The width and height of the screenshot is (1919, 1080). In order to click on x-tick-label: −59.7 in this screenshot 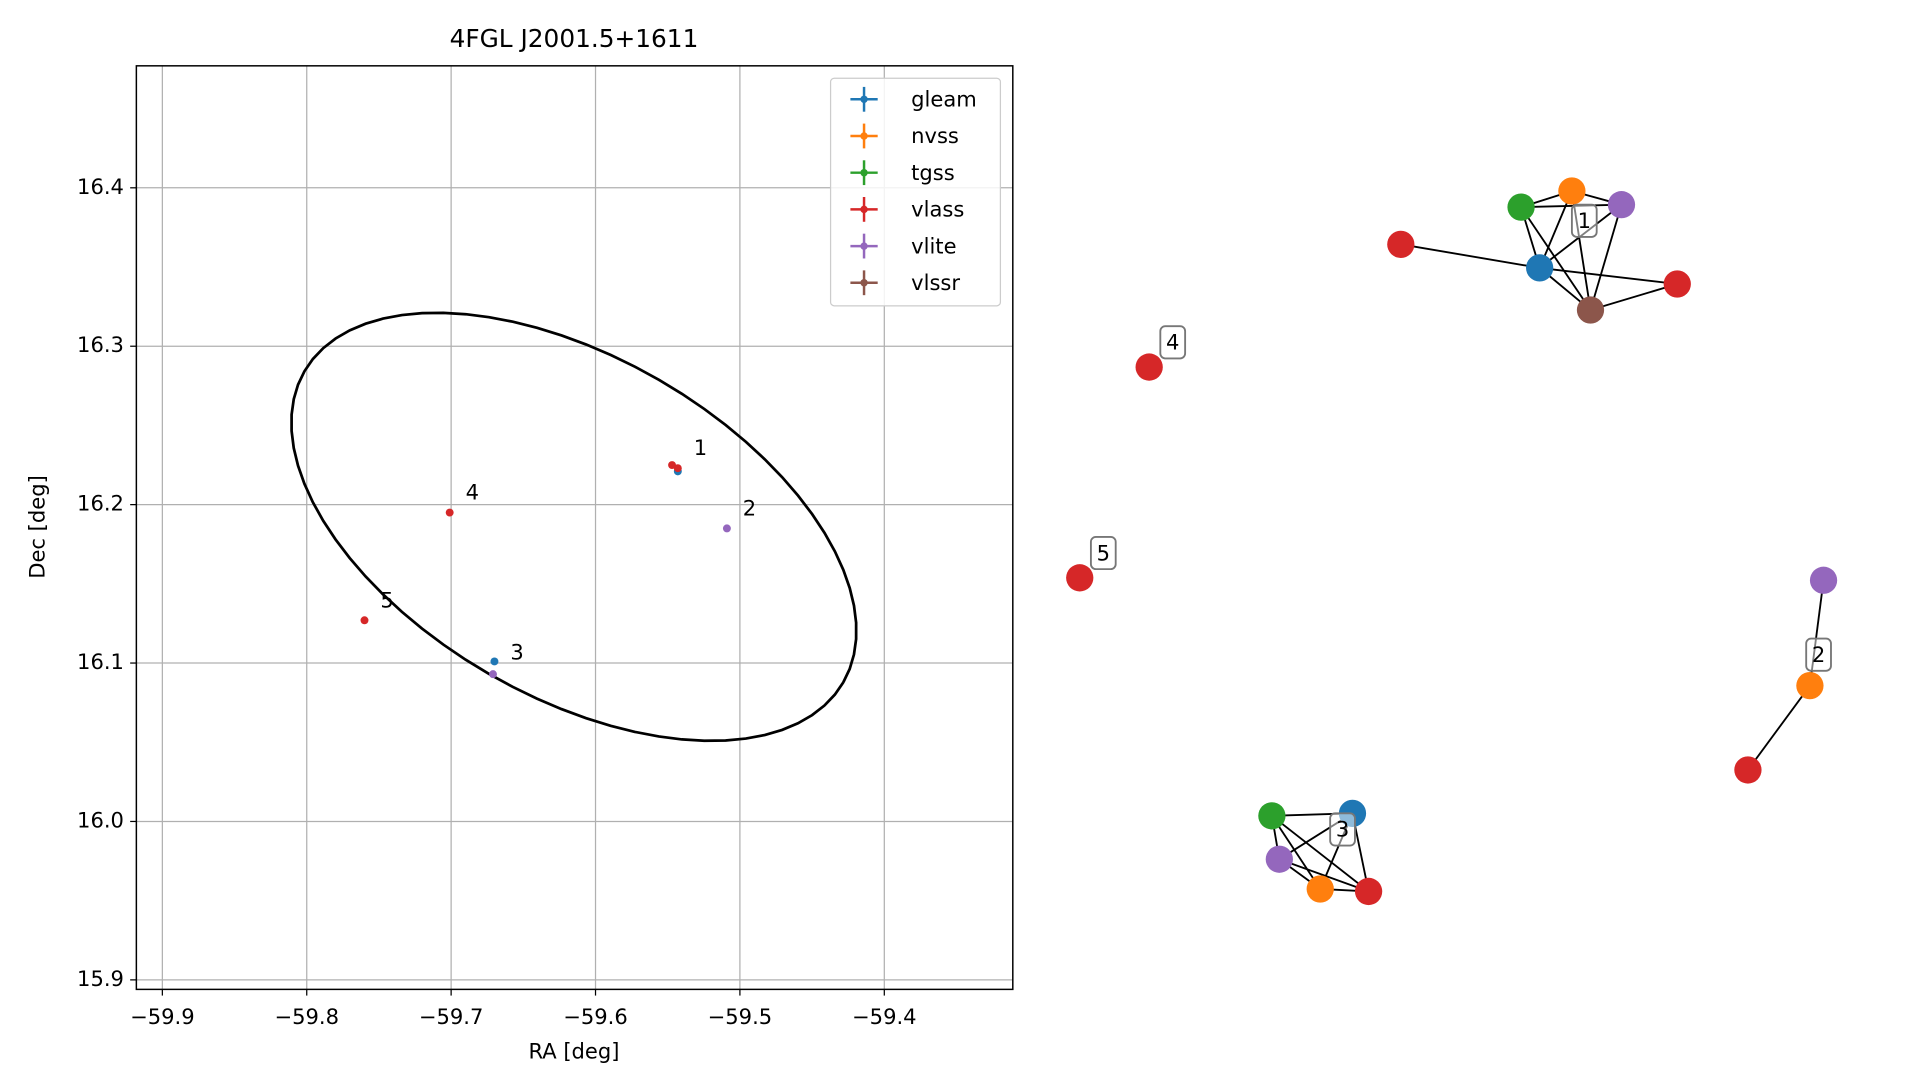, I will do `click(451, 1016)`.